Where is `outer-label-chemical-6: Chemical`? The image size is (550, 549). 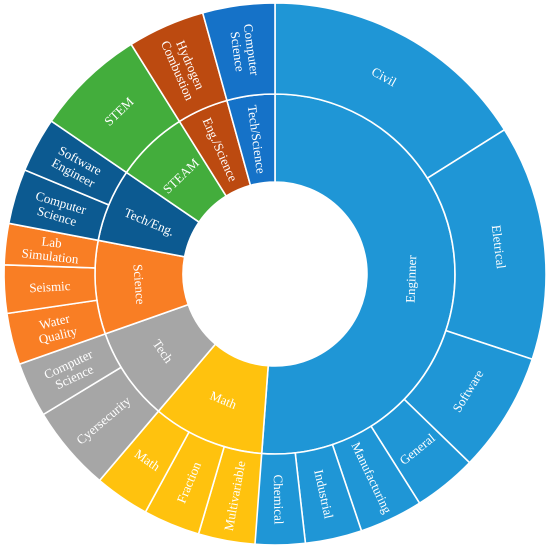 outer-label-chemical-6: Chemical is located at coordinates (279, 499).